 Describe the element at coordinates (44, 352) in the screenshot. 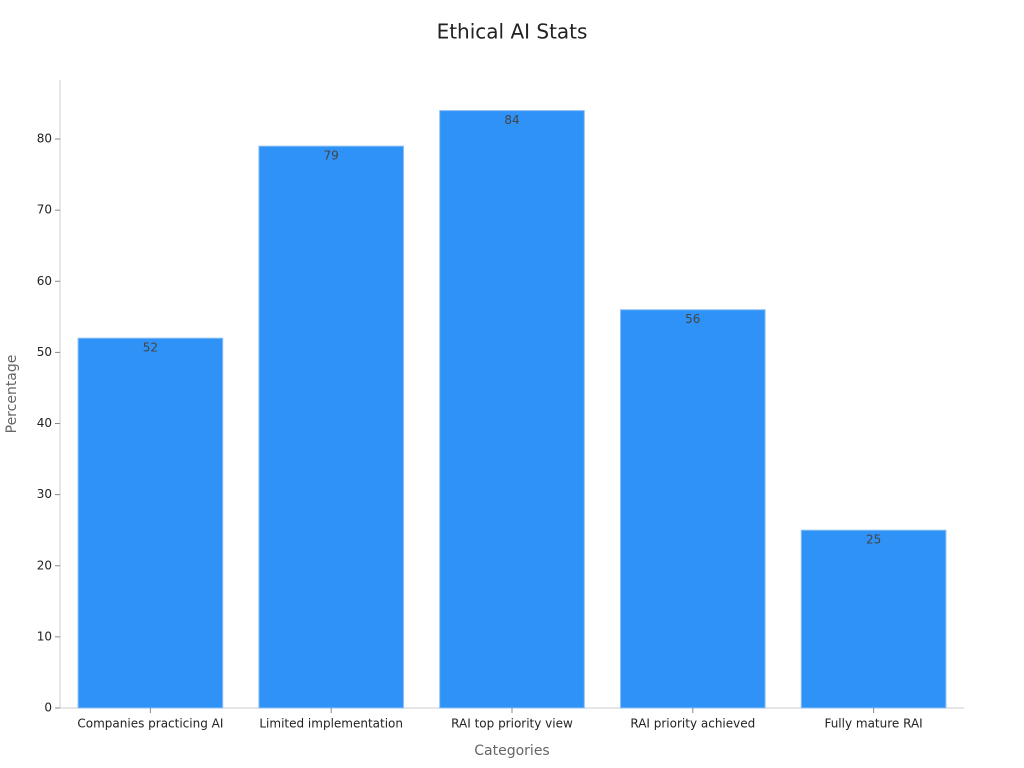

I see `y-tick-label: 50` at that location.